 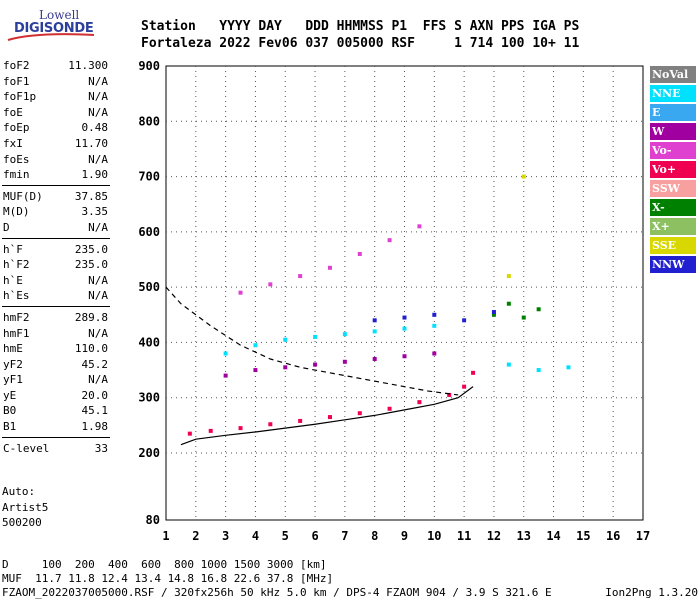 I want to click on param-name: fmin, so click(x=16, y=175).